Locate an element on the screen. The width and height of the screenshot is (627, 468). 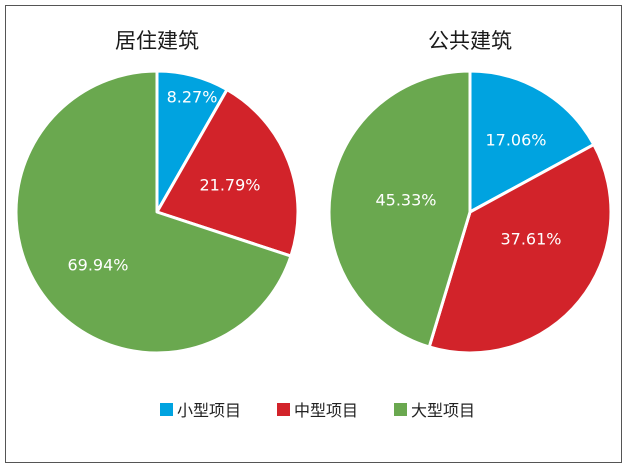
legend-swatch-small is located at coordinates (166, 409).